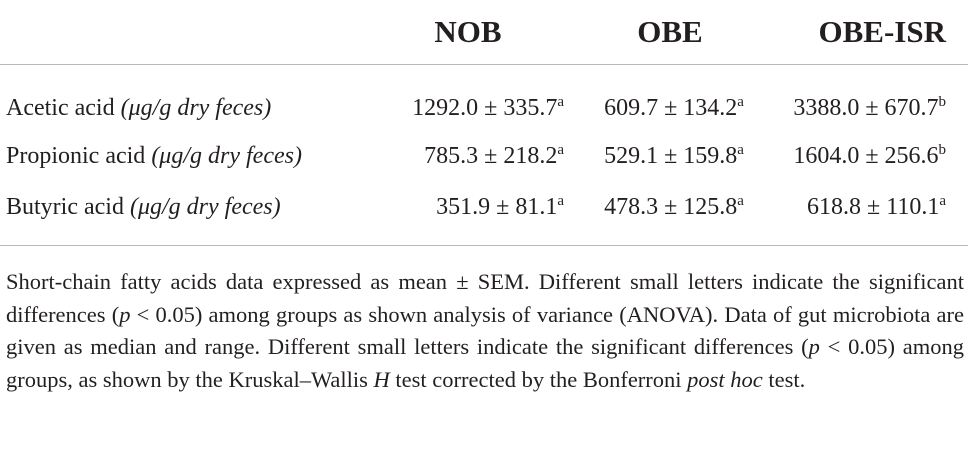 This screenshot has width=968, height=452. I want to click on cell-nob: 785.3 ± 218.2a, so click(468, 156).